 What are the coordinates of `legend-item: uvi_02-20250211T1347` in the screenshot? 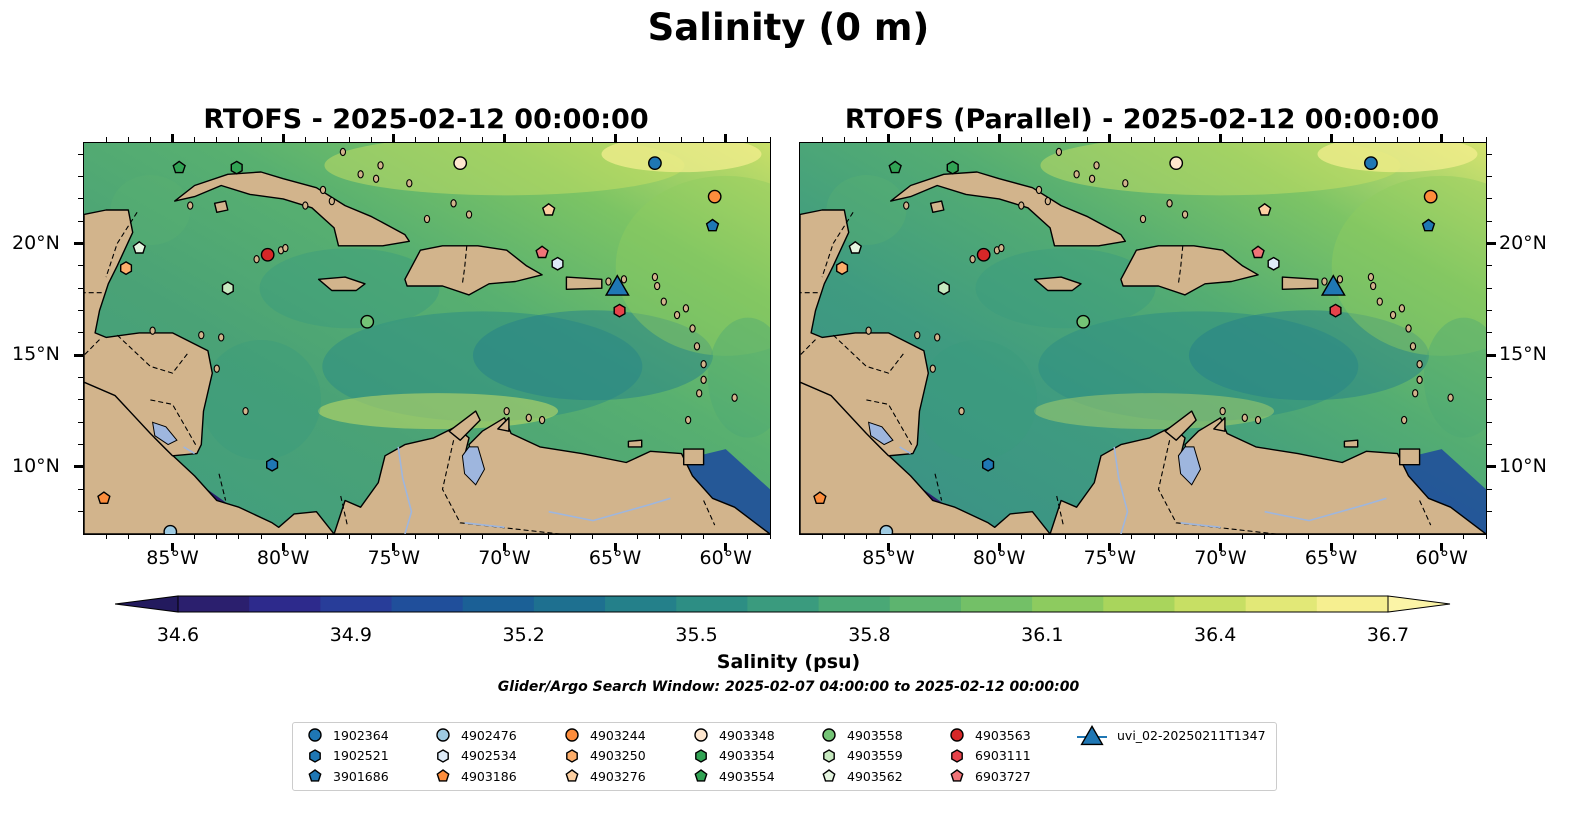 It's located at (1171, 735).